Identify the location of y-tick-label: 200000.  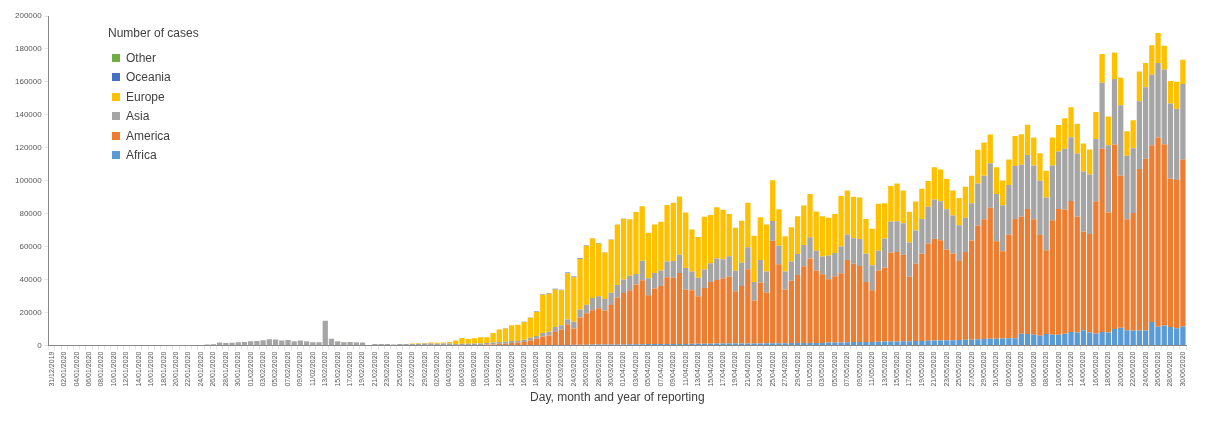
(28, 16).